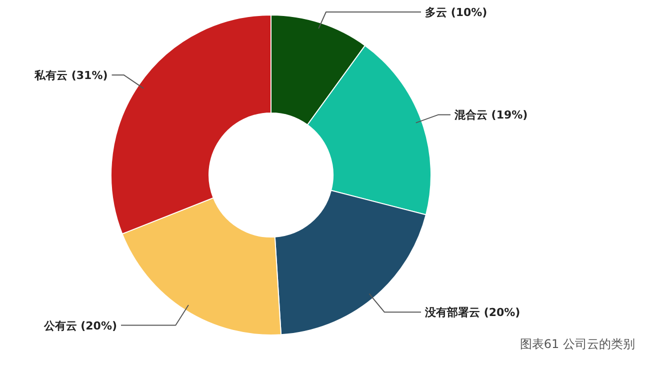 Image resolution: width=651 pixels, height=367 pixels. What do you see at coordinates (71, 75) in the screenshot?
I see `slice-label: 私有云 (31%)` at bounding box center [71, 75].